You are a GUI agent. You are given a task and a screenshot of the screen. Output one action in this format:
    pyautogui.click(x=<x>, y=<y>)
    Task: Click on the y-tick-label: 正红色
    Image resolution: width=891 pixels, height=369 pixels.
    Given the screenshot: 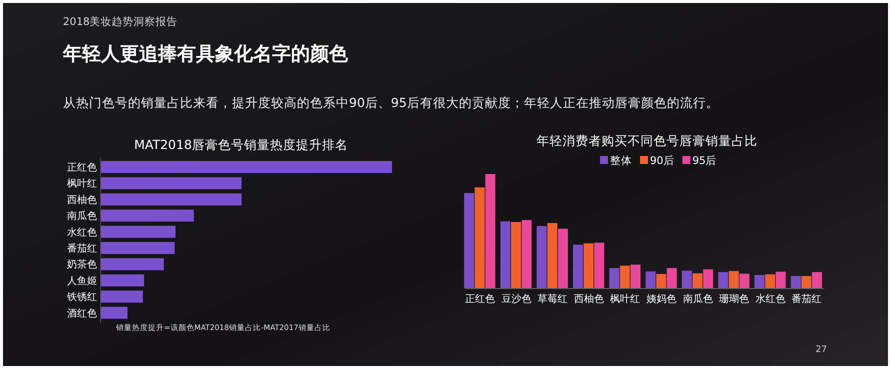 What is the action you would take?
    pyautogui.click(x=82, y=168)
    